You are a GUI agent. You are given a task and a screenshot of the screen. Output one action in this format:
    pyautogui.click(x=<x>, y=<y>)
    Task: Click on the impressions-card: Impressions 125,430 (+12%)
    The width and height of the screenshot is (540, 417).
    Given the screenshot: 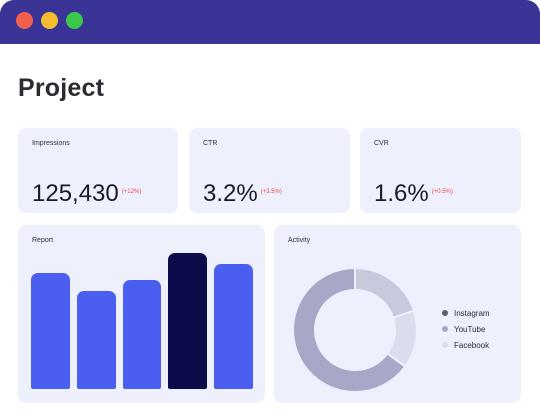 What is the action you would take?
    pyautogui.click(x=98, y=170)
    